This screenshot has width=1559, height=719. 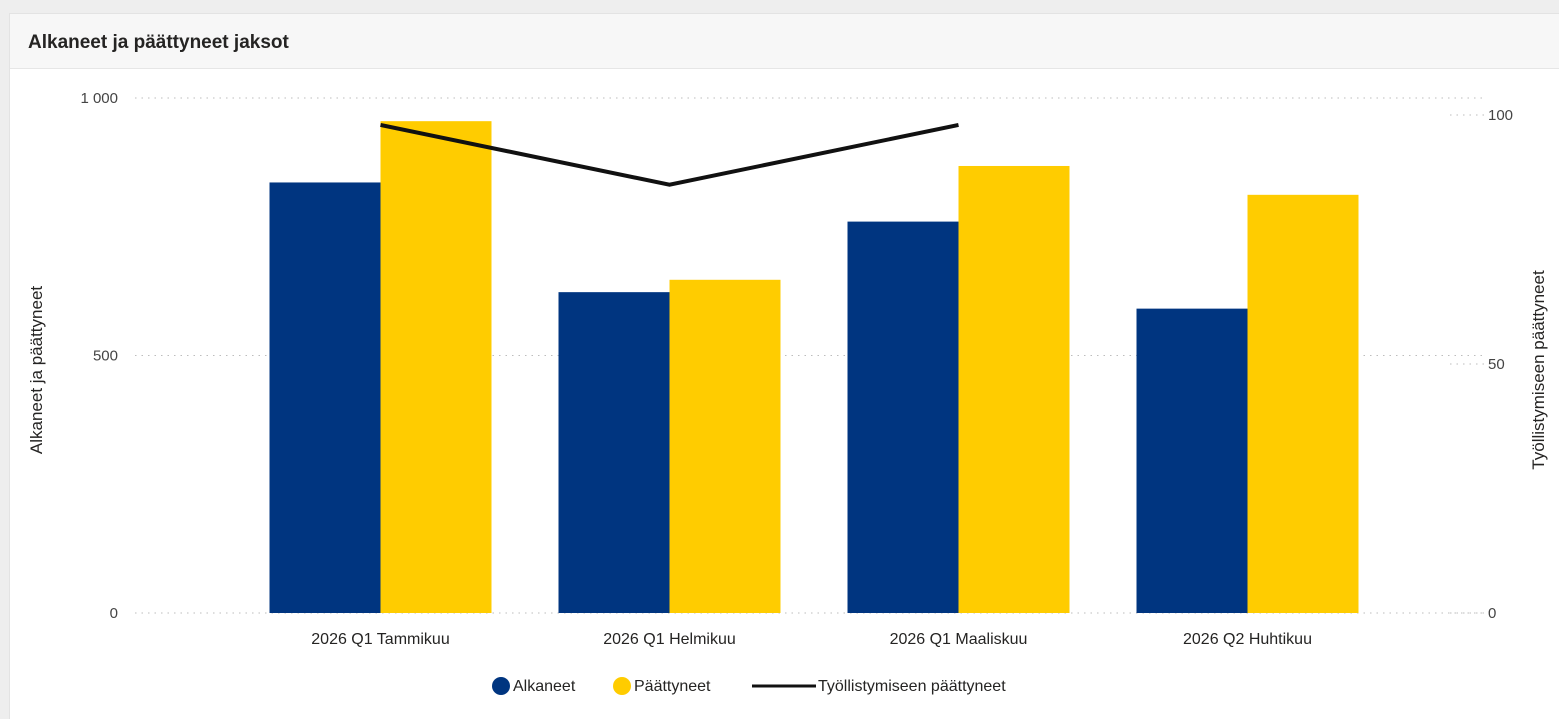 What do you see at coordinates (622, 686) in the screenshot?
I see `legend-marker-paattyneet` at bounding box center [622, 686].